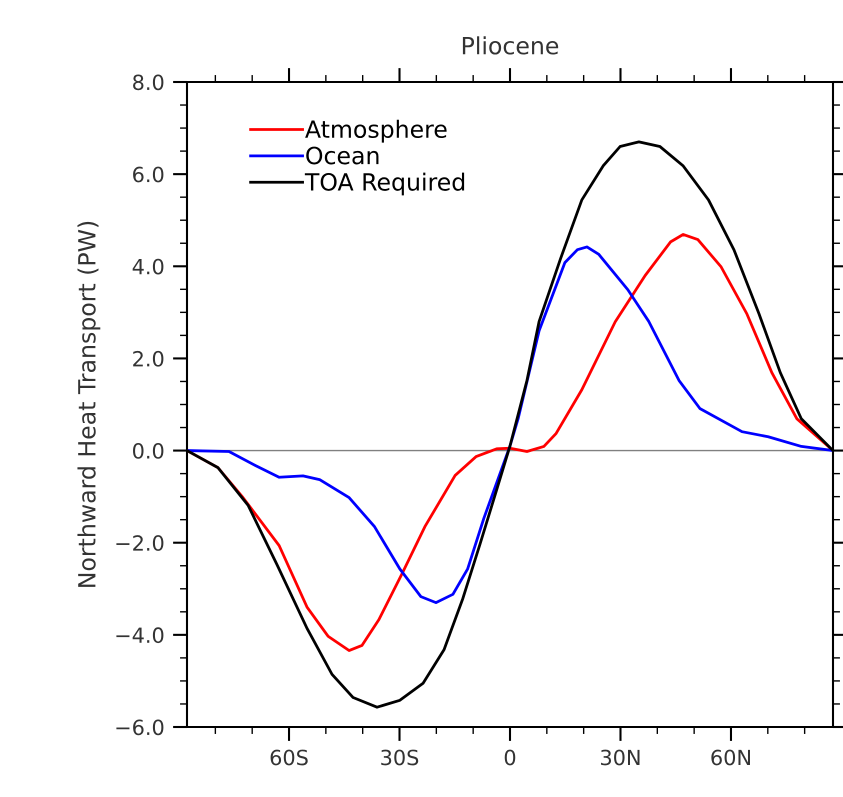  I want to click on y-tick-label: −2.0, so click(140, 543).